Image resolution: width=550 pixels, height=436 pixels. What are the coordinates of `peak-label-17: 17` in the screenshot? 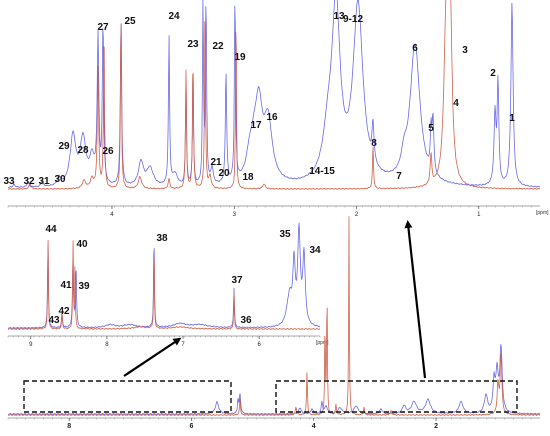 It's located at (256, 125).